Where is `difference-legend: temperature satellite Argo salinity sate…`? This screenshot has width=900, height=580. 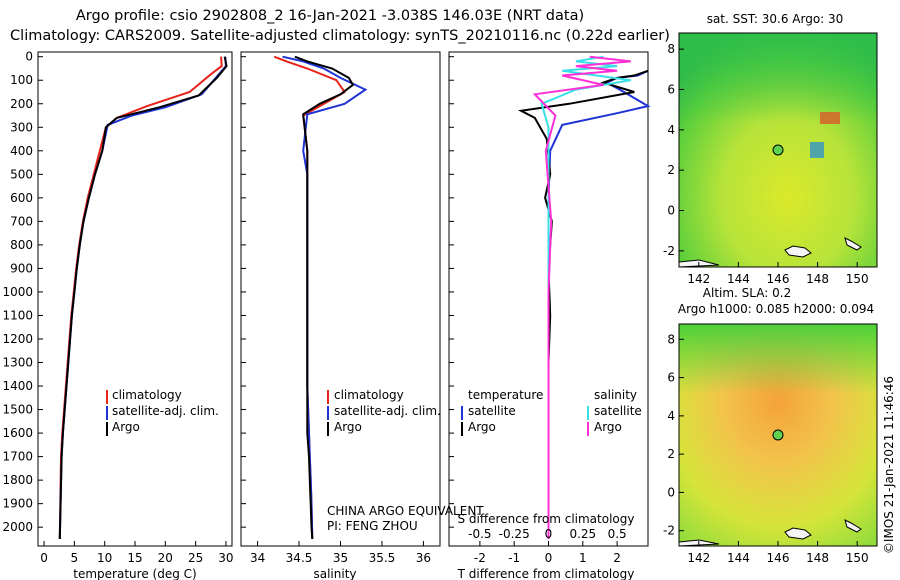
difference-legend: temperature satellite Argo salinity sate… is located at coordinates (551, 412).